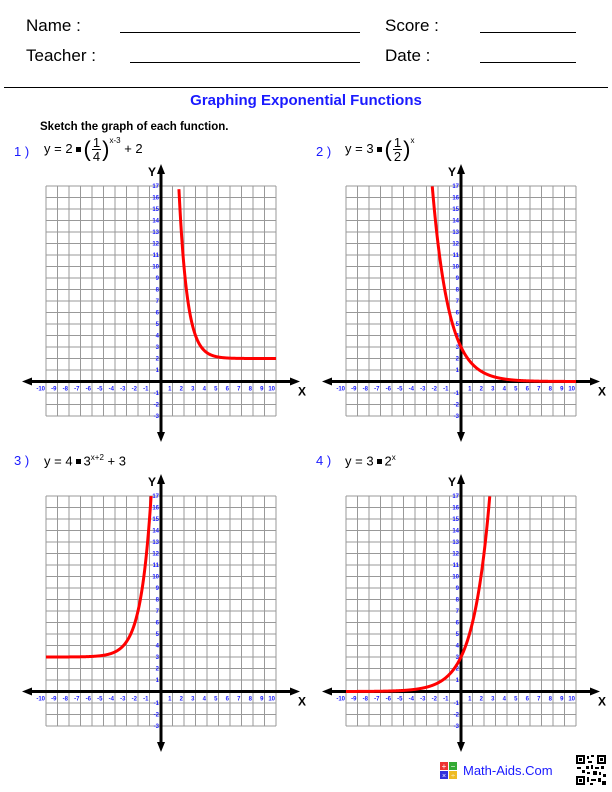 The width and height of the screenshot is (612, 792). I want to click on svg-text: 14, so click(155, 532).